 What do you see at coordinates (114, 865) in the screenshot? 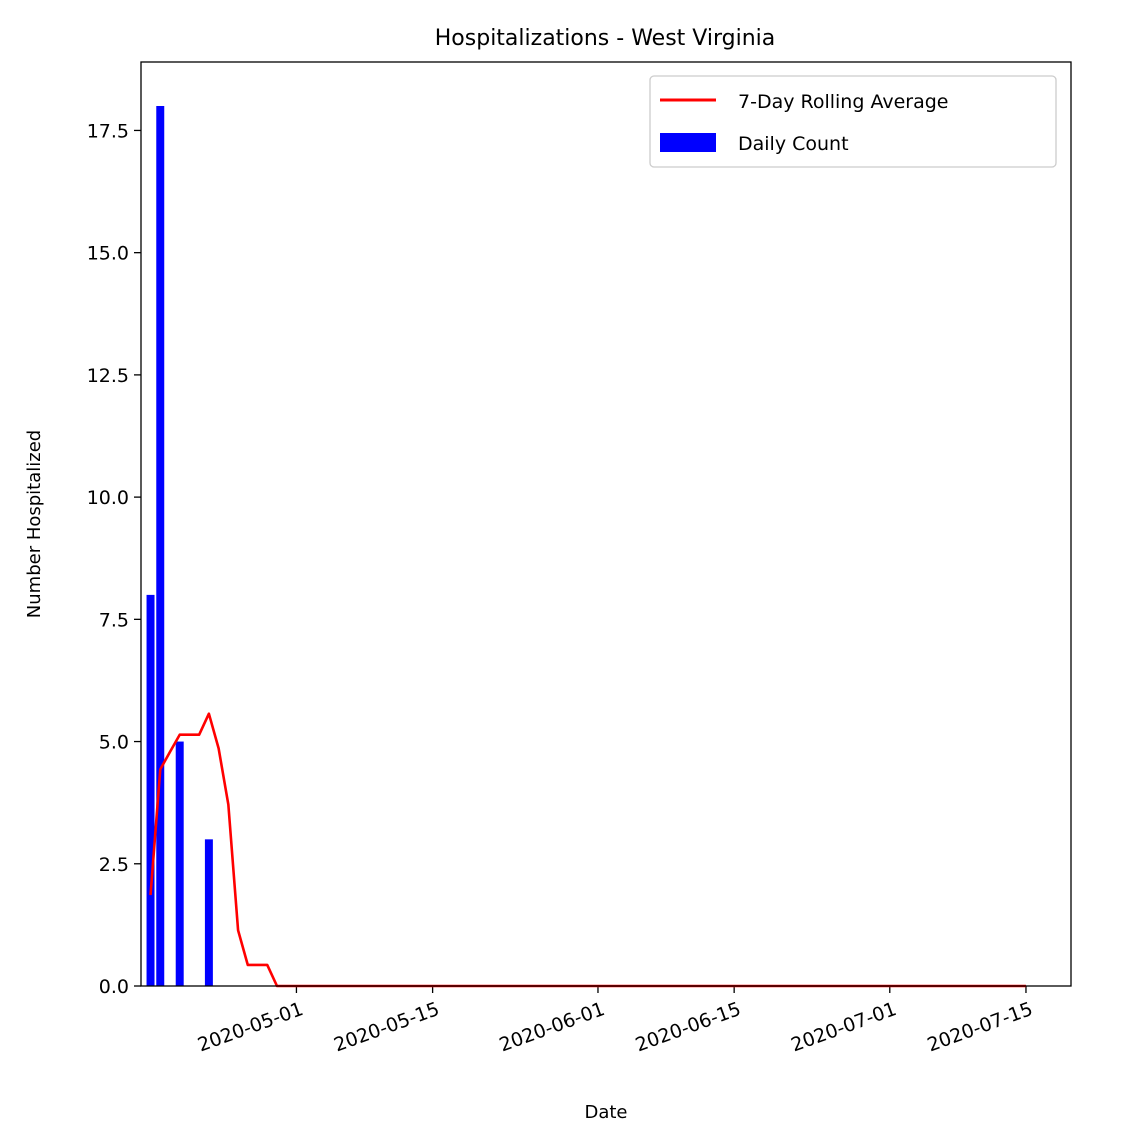
I see `y-tick-label: 2.5` at bounding box center [114, 865].